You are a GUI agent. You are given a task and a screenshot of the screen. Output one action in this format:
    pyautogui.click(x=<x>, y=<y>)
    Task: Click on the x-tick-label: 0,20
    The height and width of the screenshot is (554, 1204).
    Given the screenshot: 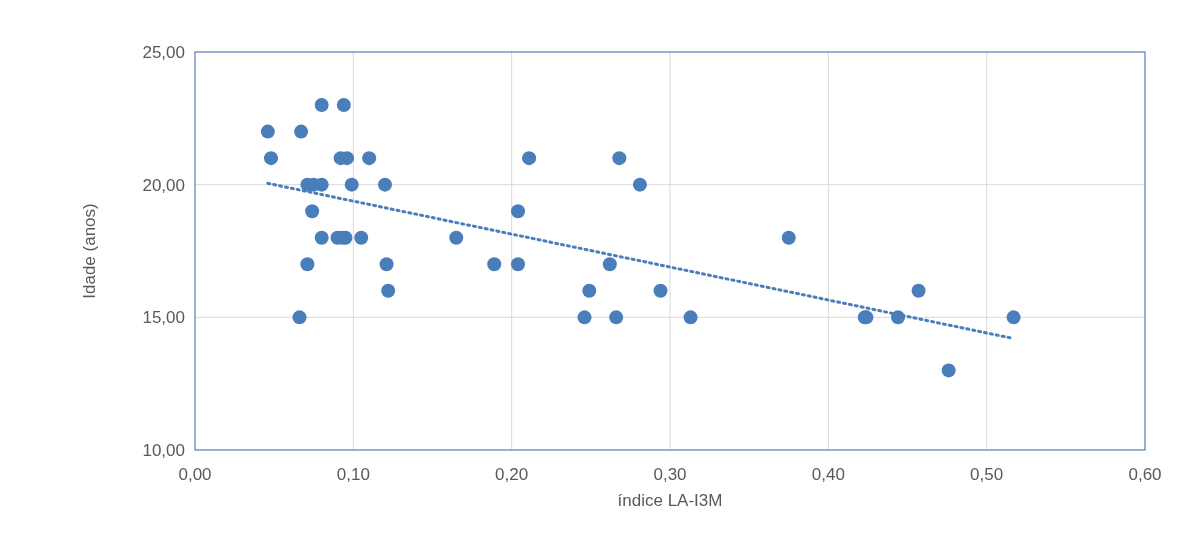 What is the action you would take?
    pyautogui.click(x=512, y=474)
    